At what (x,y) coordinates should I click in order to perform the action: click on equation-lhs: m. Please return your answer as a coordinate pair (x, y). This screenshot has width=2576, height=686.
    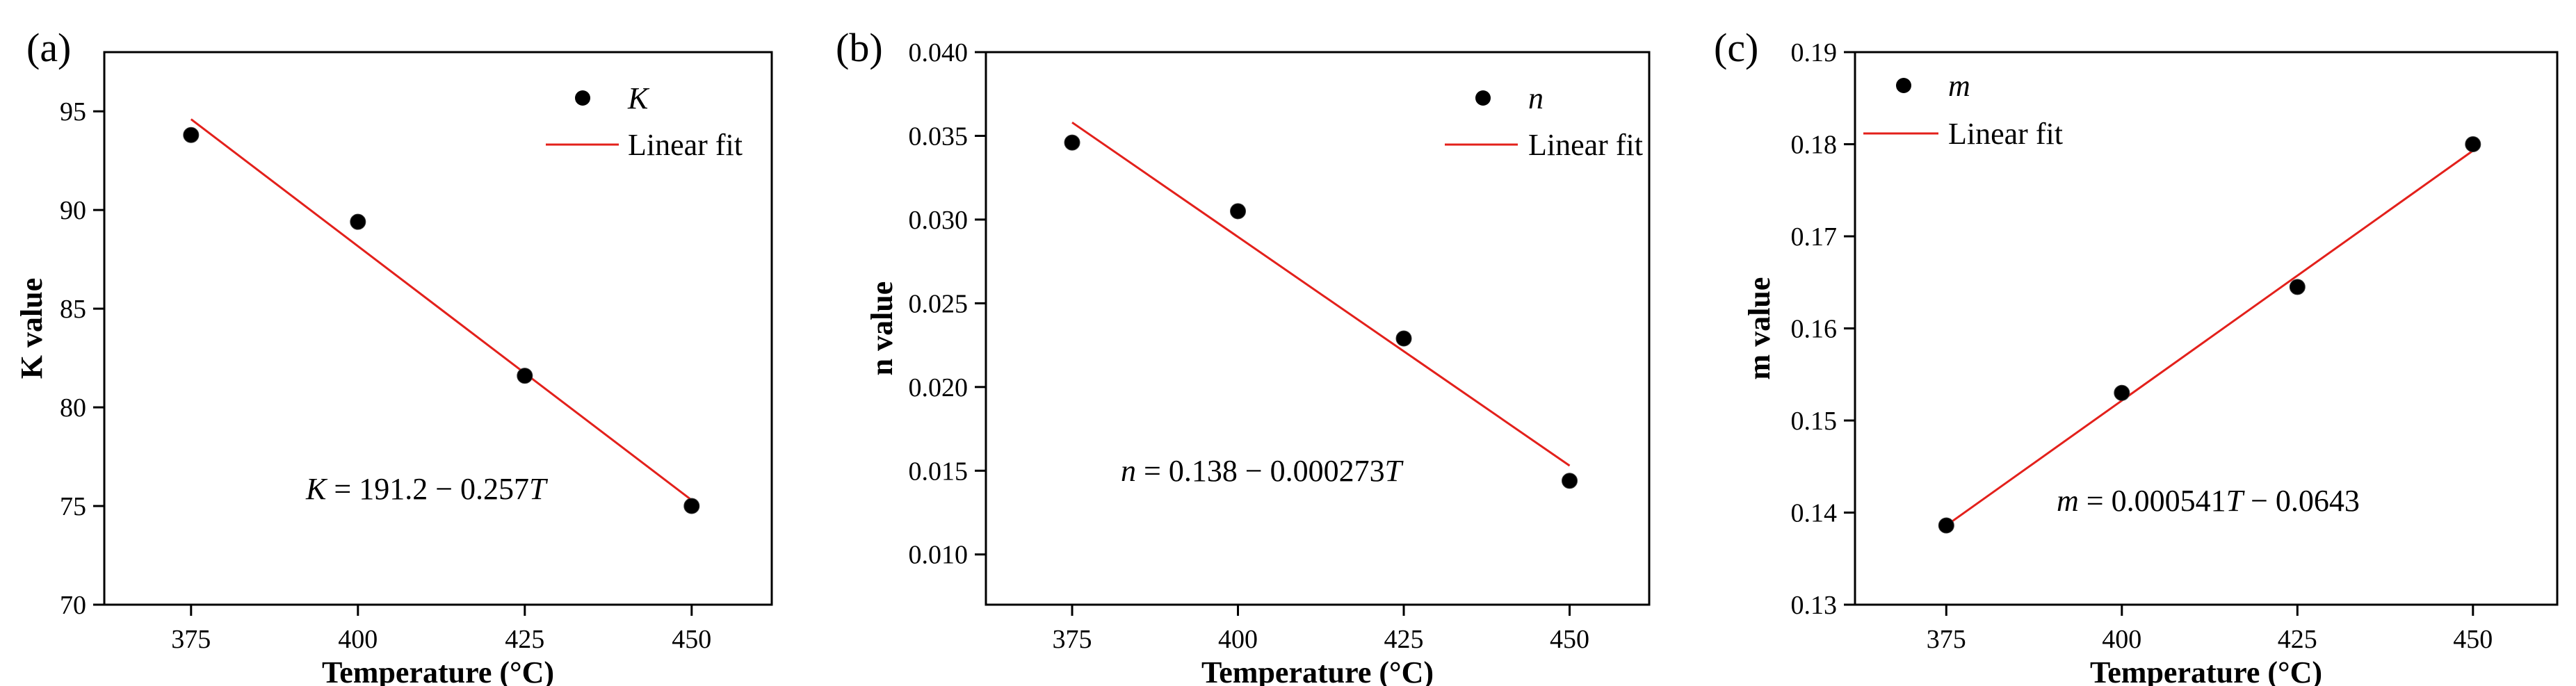
    Looking at the image, I should click on (2068, 501).